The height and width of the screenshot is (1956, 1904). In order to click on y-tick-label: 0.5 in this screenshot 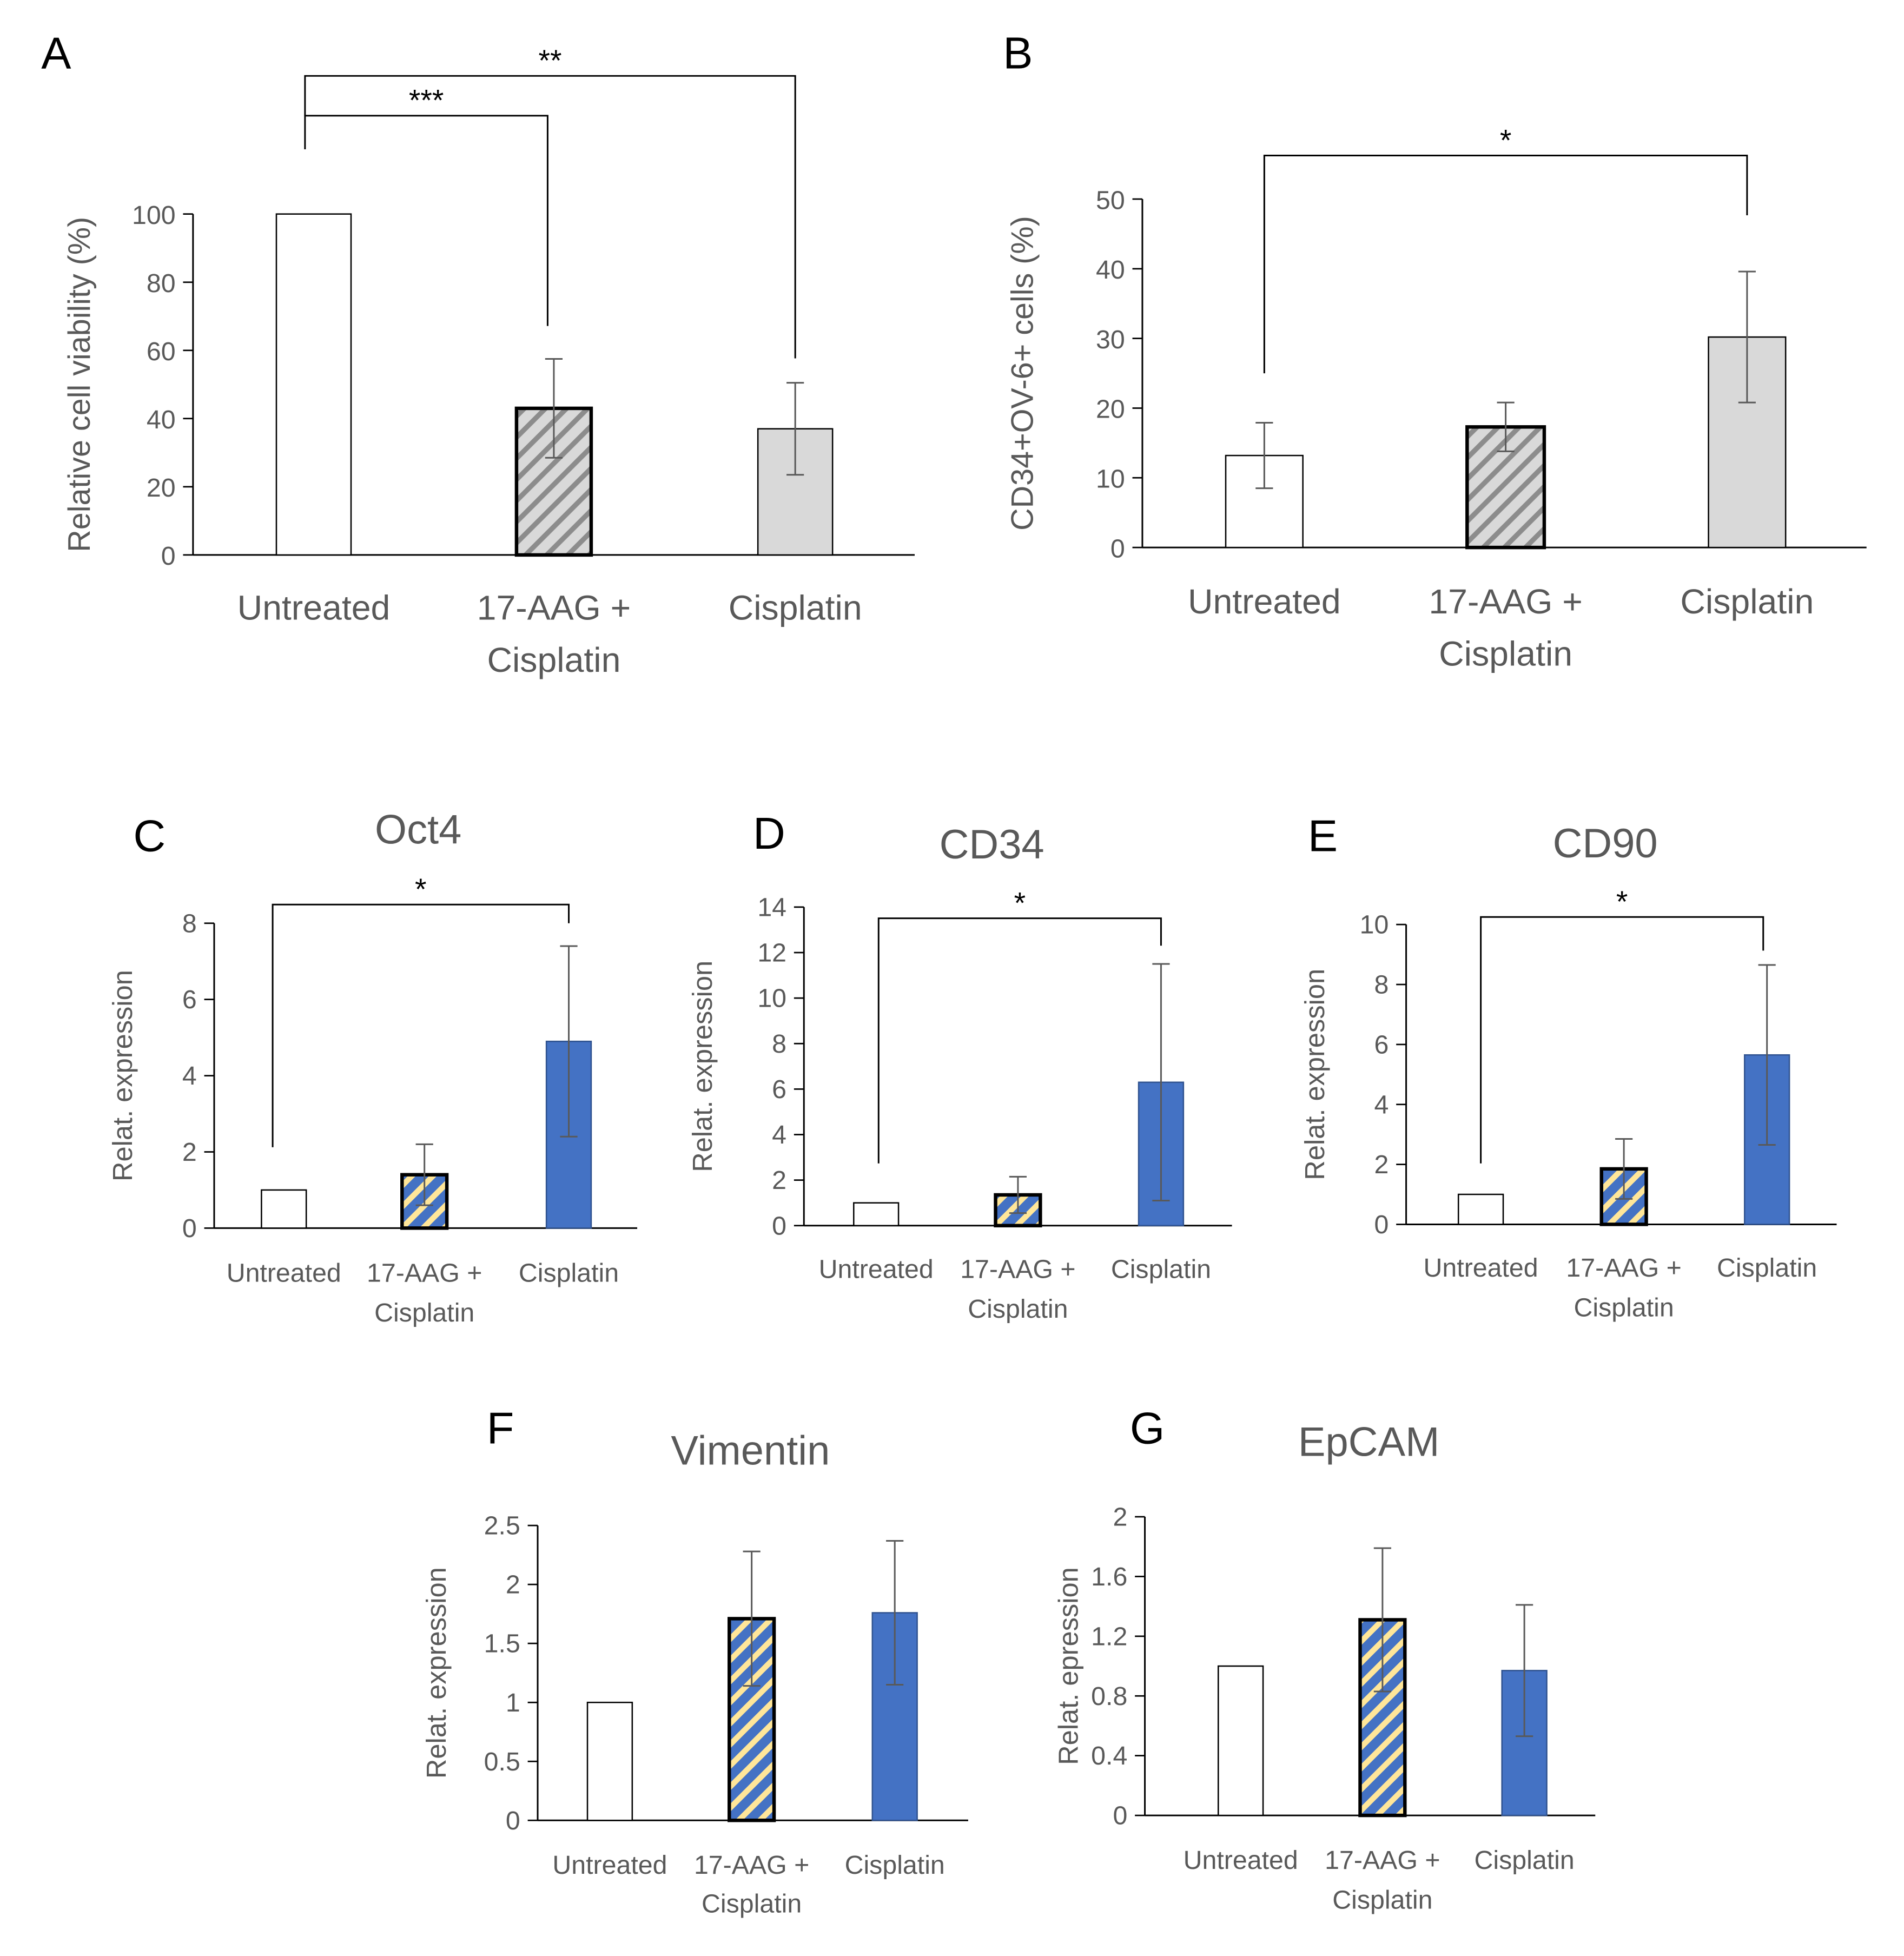, I will do `click(502, 1761)`.